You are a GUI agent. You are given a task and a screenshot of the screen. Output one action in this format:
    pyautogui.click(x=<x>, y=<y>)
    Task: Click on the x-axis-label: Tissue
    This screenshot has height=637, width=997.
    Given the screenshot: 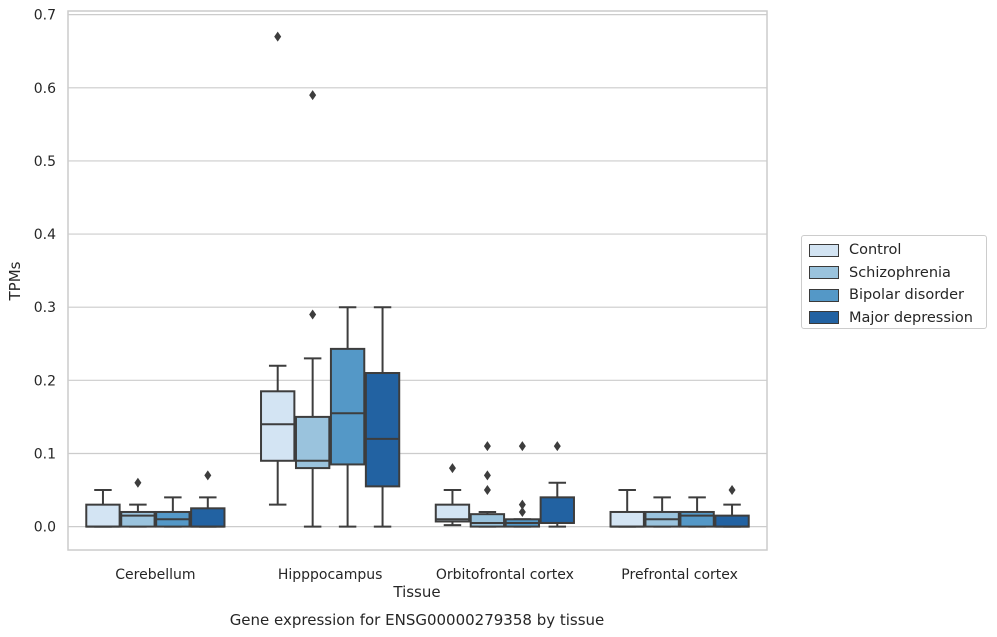 What is the action you would take?
    pyautogui.click(x=416, y=592)
    